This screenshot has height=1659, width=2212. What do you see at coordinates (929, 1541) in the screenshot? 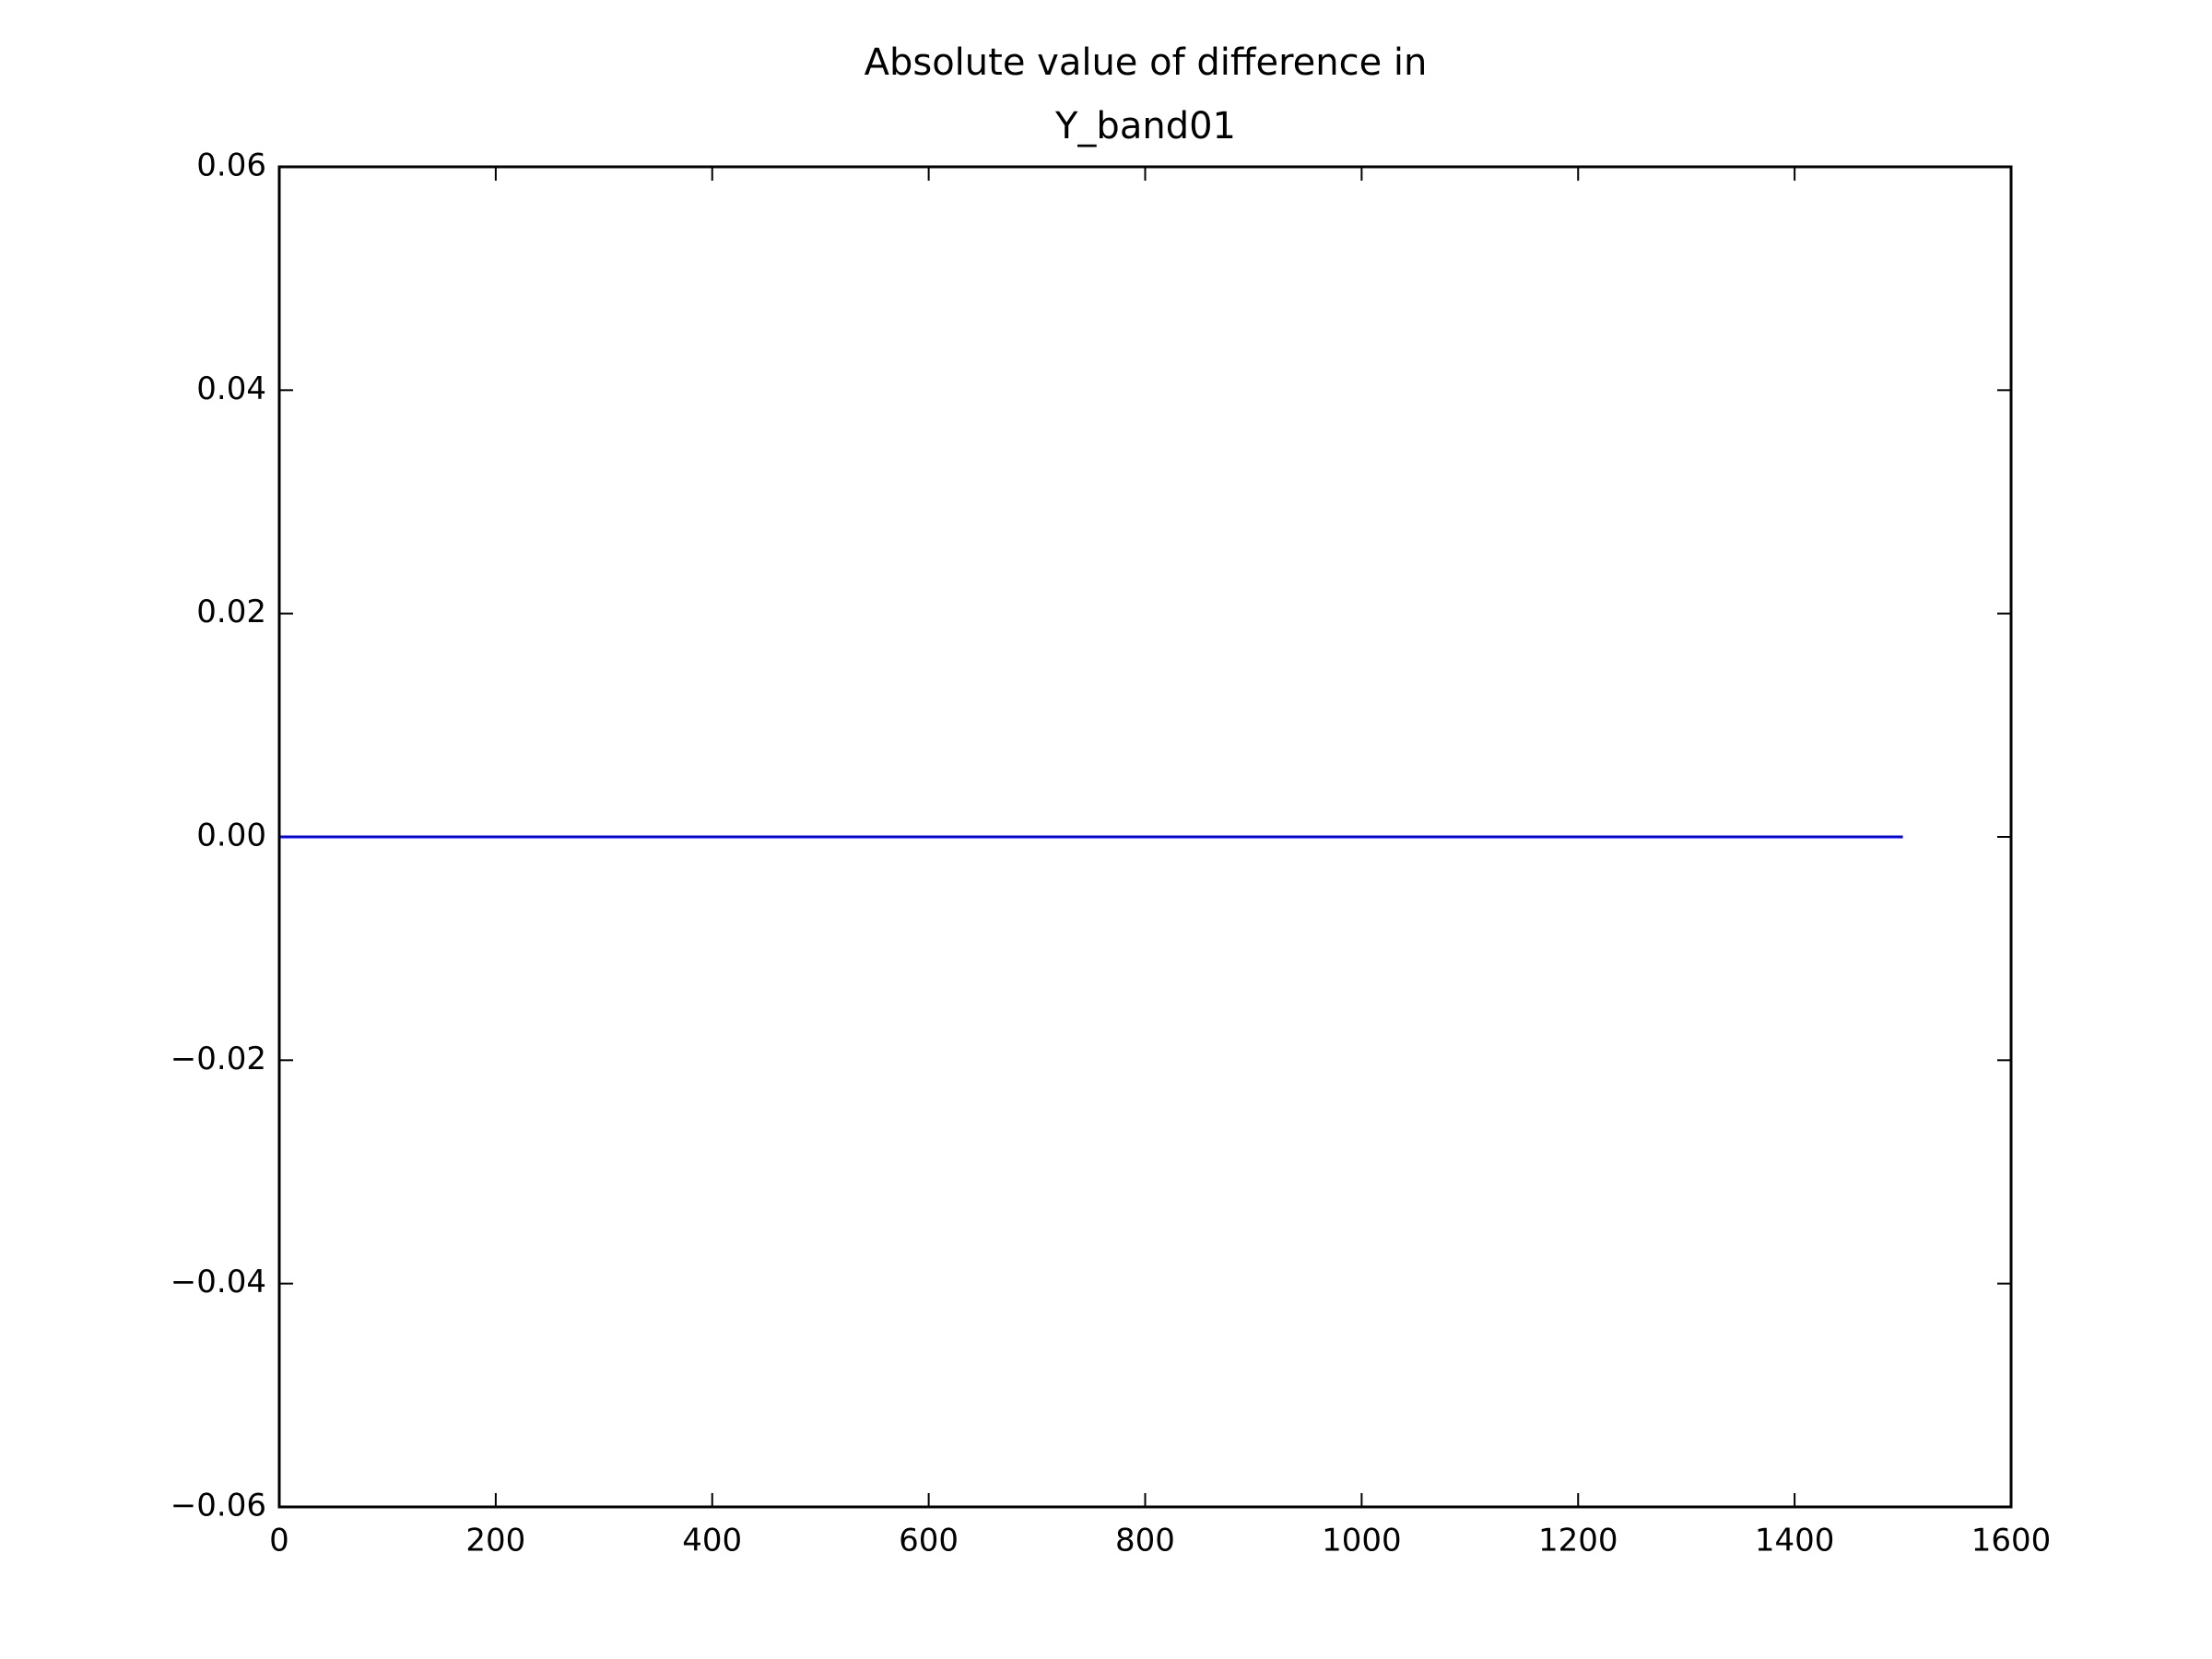
I see `x-tick-label: 600` at bounding box center [929, 1541].